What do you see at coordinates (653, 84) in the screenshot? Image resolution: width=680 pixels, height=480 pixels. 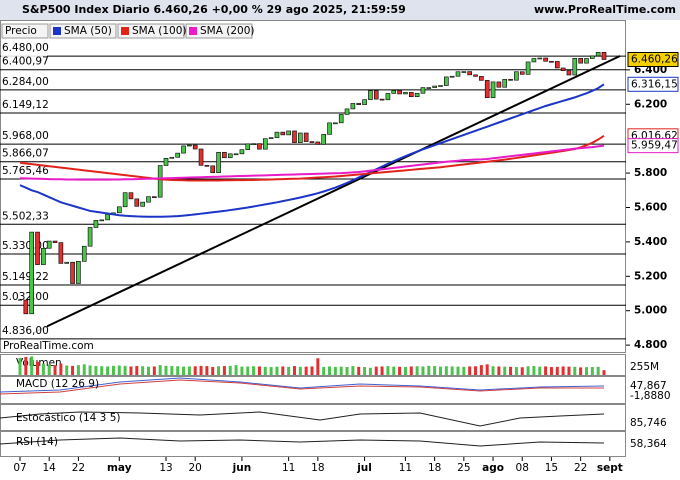 I see `last-label-box` at bounding box center [653, 84].